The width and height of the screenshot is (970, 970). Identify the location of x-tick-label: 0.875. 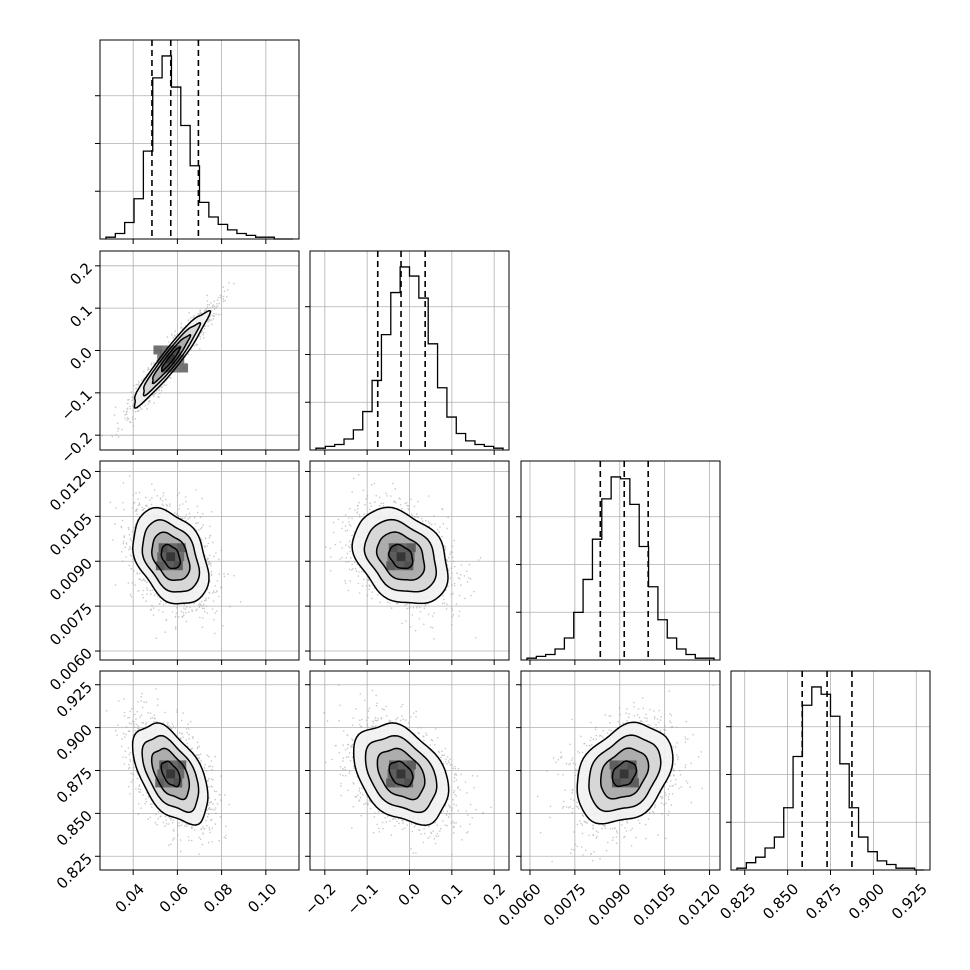
(823, 901).